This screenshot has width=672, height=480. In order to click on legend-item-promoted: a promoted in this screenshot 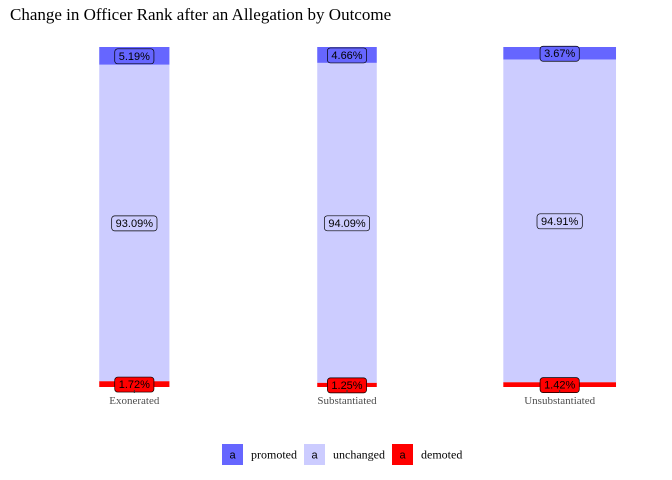, I will do `click(259, 454)`.